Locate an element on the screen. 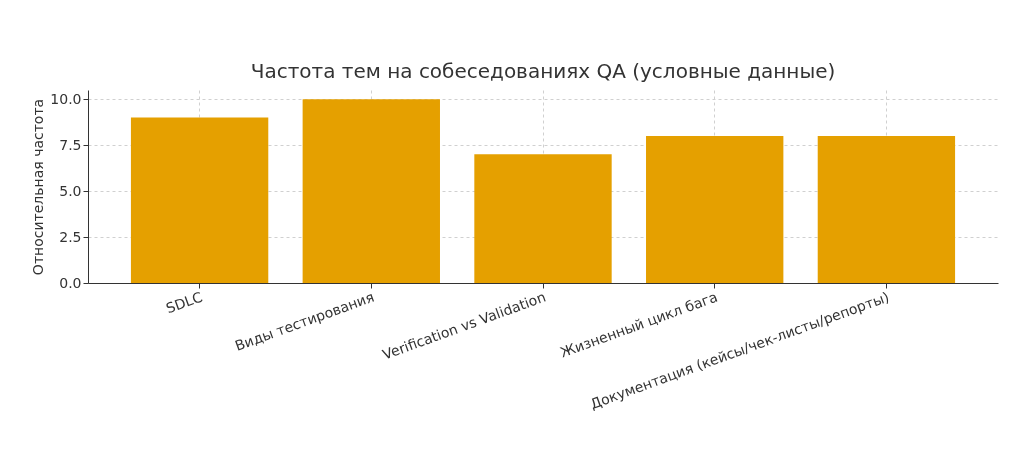  y-tick-label: 5.0 is located at coordinates (70, 190).